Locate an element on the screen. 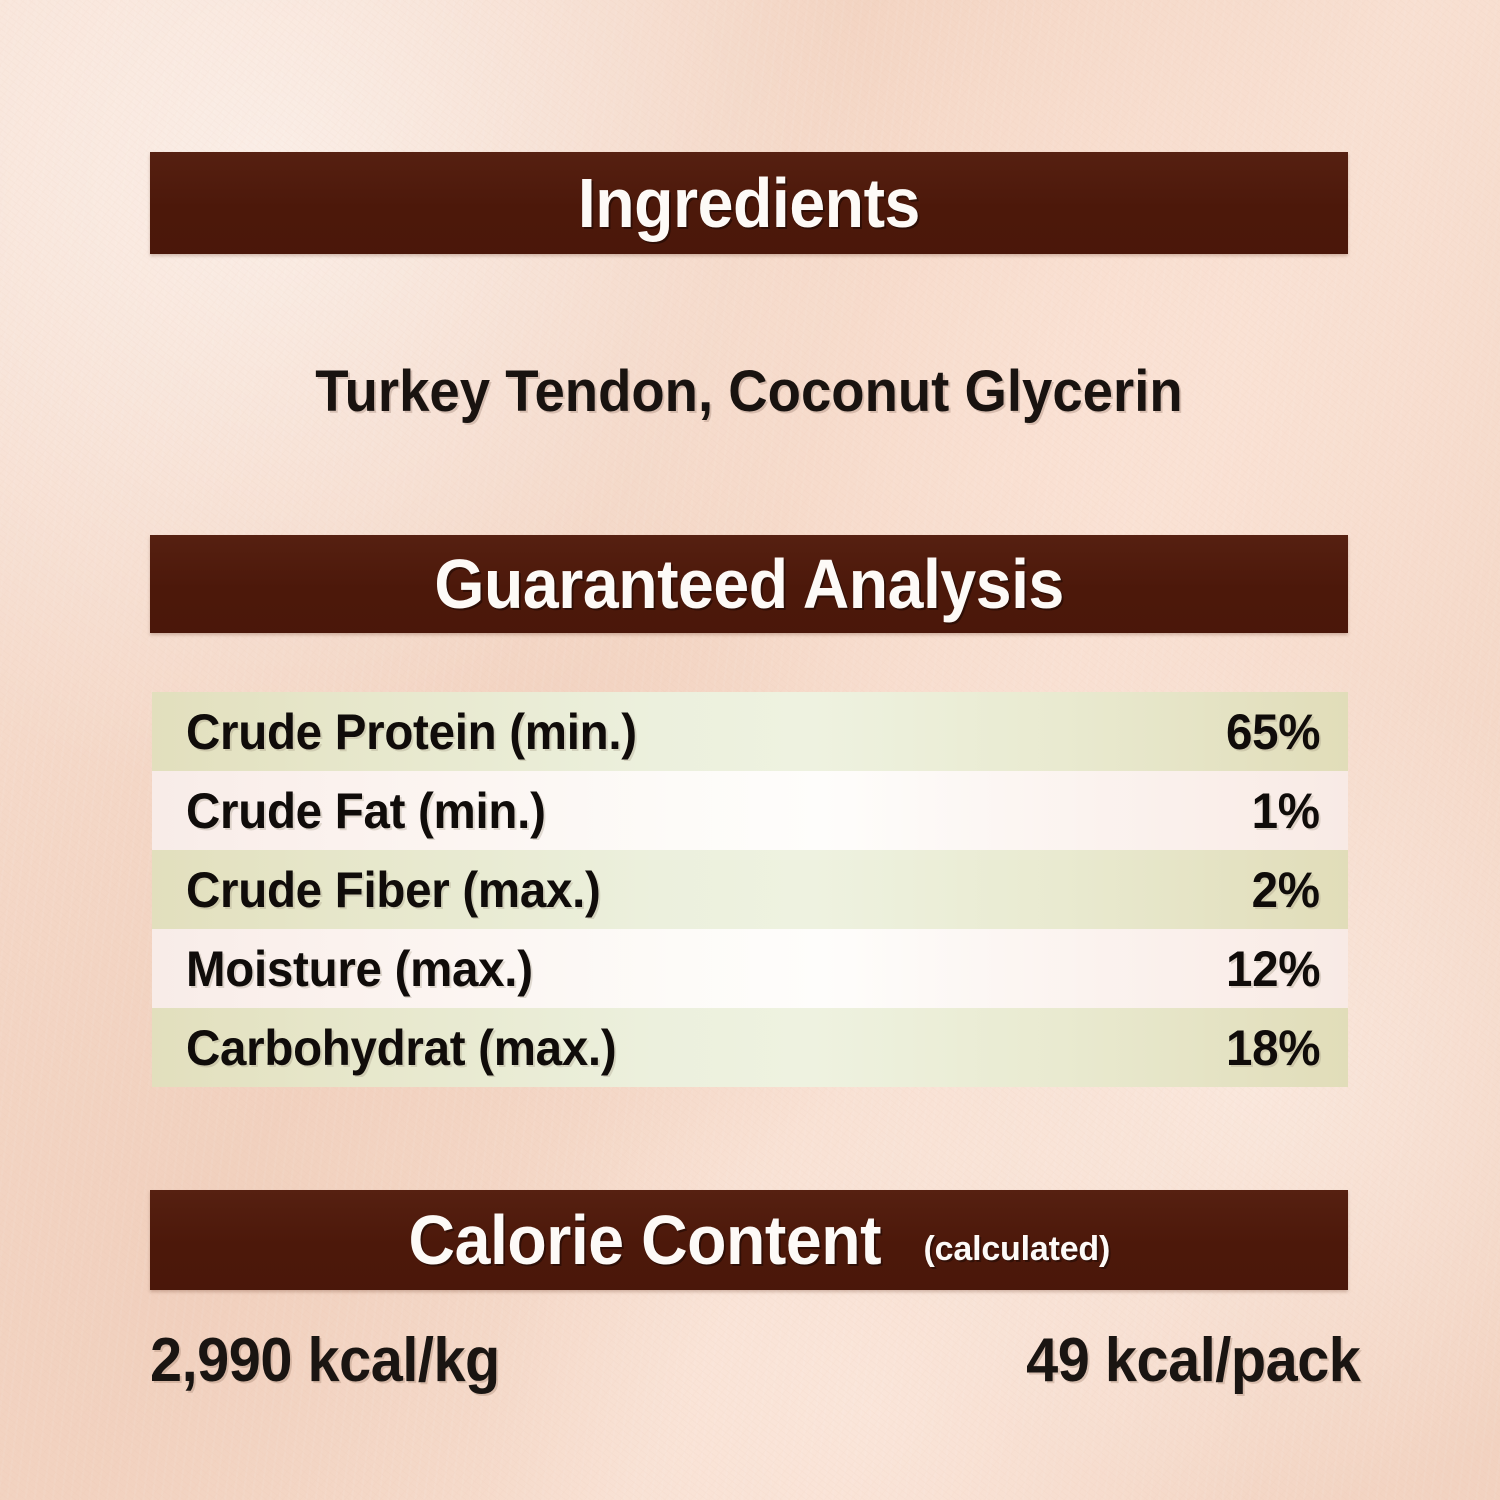  ingredients-list-text: Turkey Tendon, Coconut Glycerin is located at coordinates (749, 391).